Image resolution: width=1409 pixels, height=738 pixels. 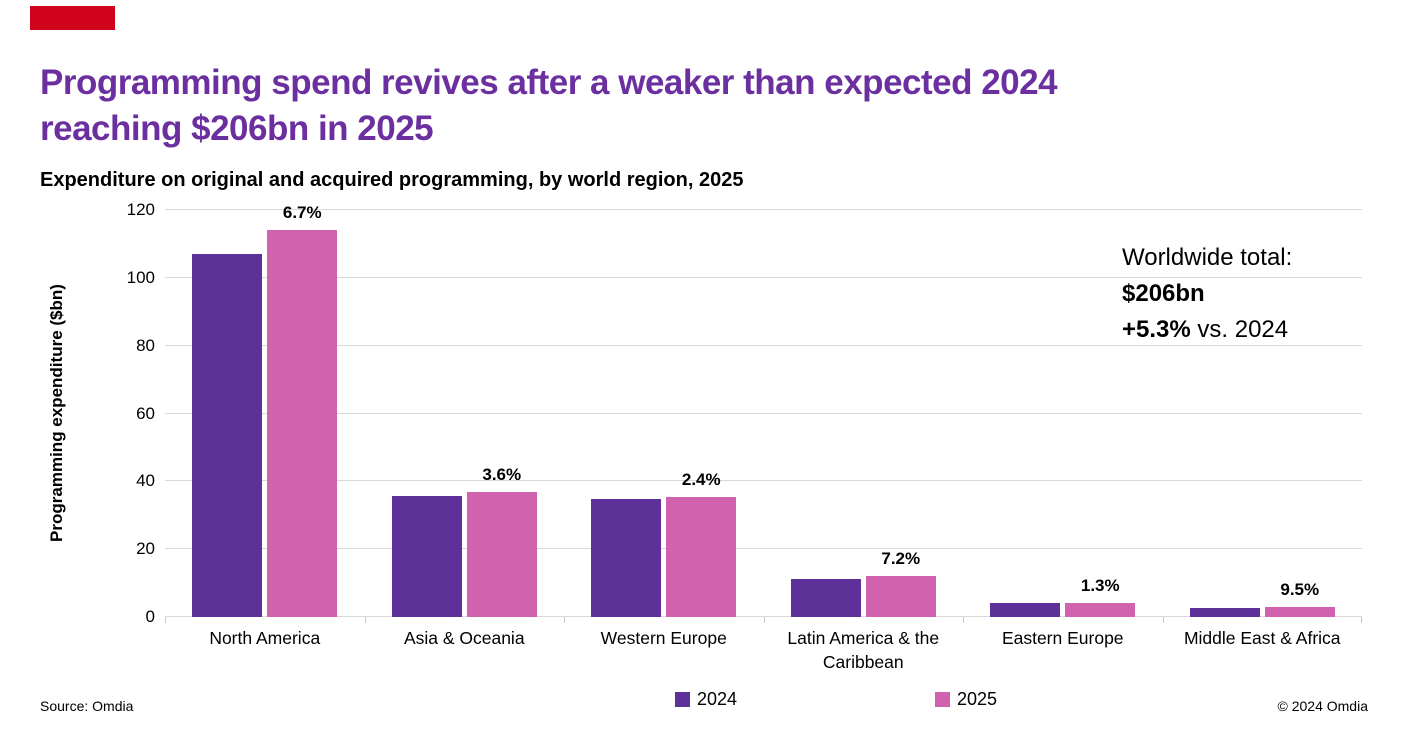 I want to click on x-category-label: North America, so click(x=265, y=638).